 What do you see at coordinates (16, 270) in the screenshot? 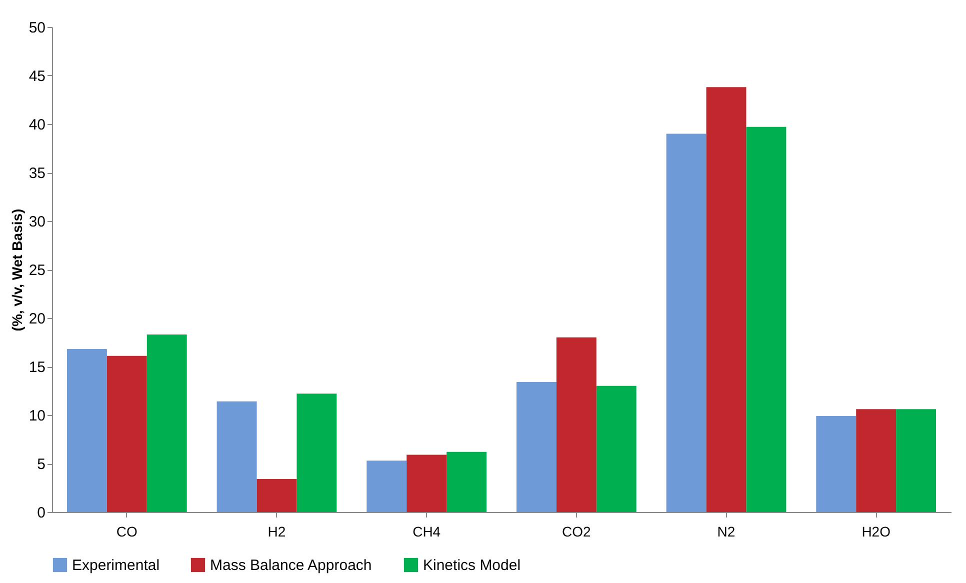
I see `y-axis-title: (%, v/v, Wet Basis)` at bounding box center [16, 270].